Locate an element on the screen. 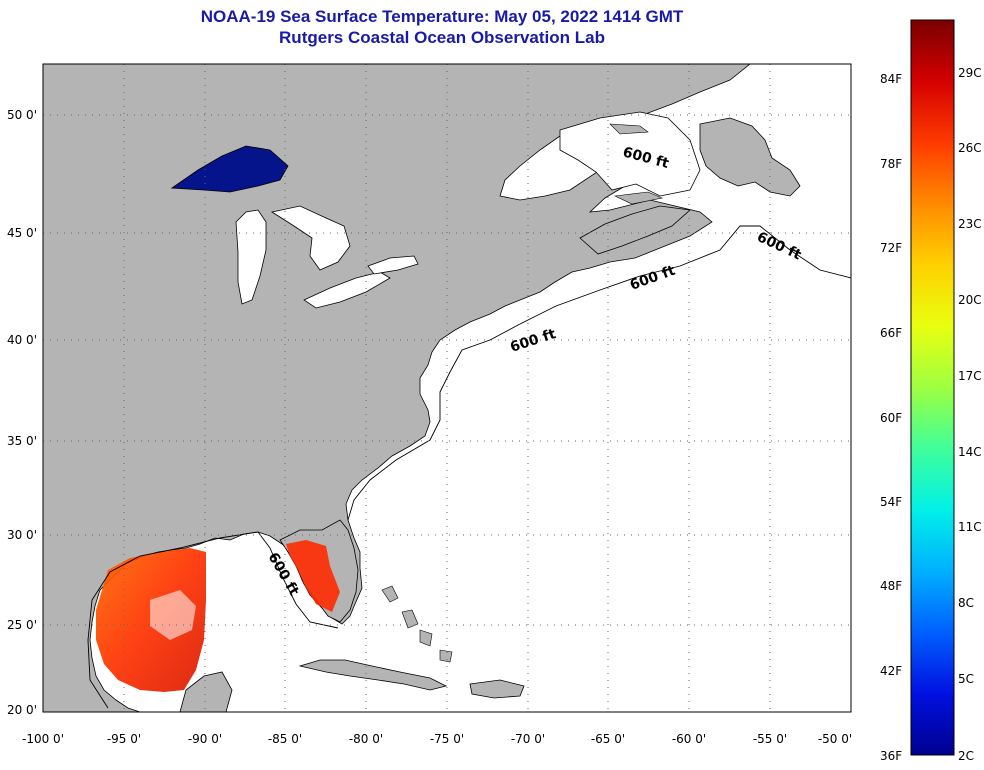 The image size is (984, 770). lat-tick-50: 50 0' is located at coordinates (21, 115).